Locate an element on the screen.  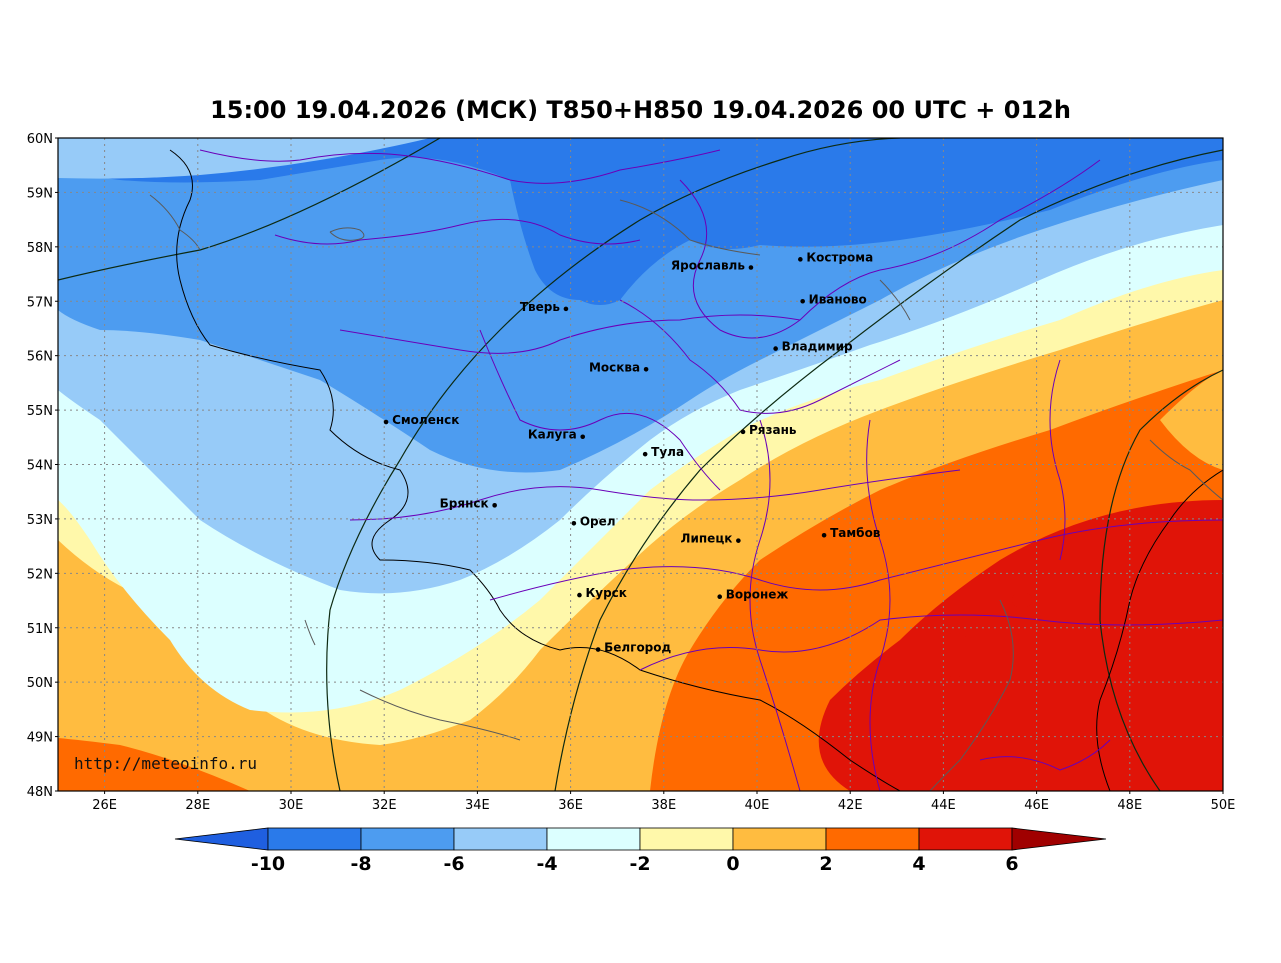
city-label: Москва is located at coordinates (614, 367).